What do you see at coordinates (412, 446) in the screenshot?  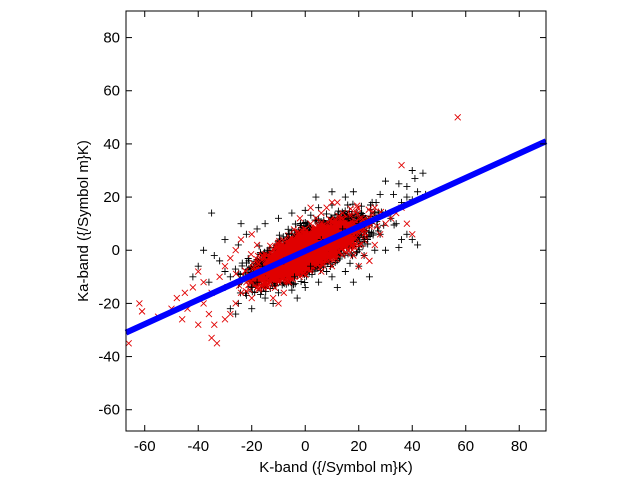 I see `x-tick-label: 40` at bounding box center [412, 446].